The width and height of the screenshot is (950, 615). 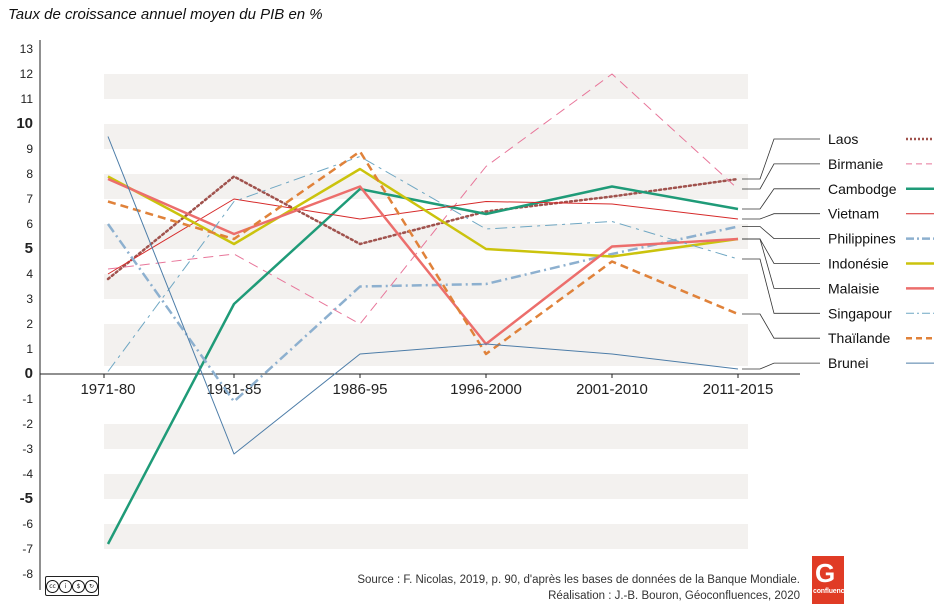 What do you see at coordinates (27, 574) in the screenshot?
I see `y-tick-label: -8` at bounding box center [27, 574].